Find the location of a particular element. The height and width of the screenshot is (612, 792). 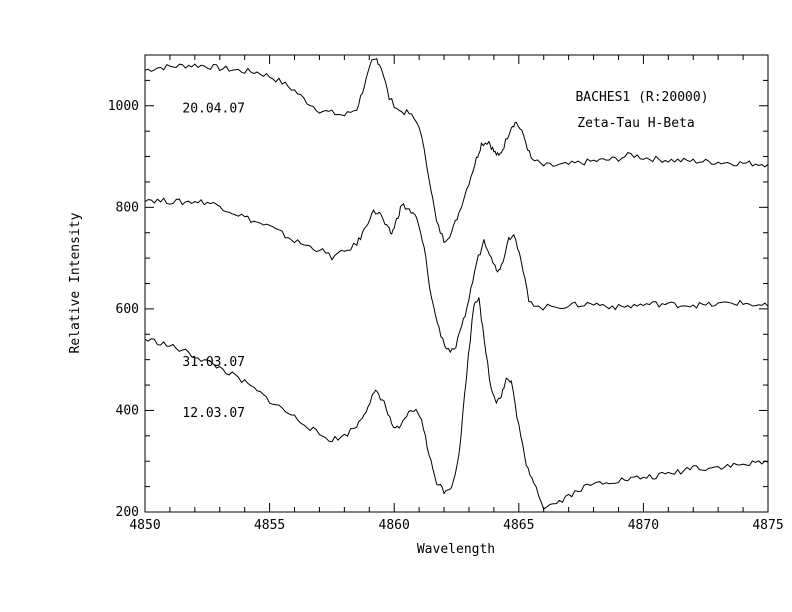

series-label: 31.03.07 is located at coordinates (213, 362).